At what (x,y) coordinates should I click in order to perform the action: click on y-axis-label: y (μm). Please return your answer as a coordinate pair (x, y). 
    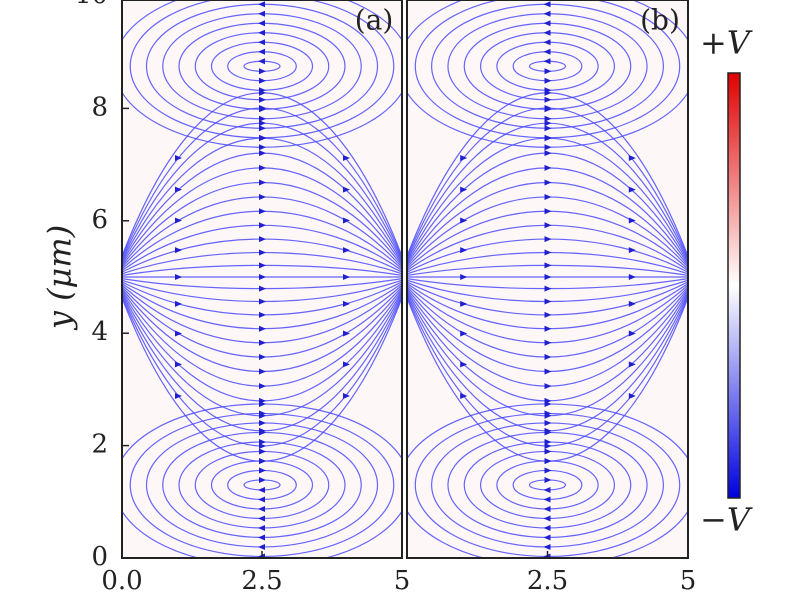
    Looking at the image, I should click on (60, 278).